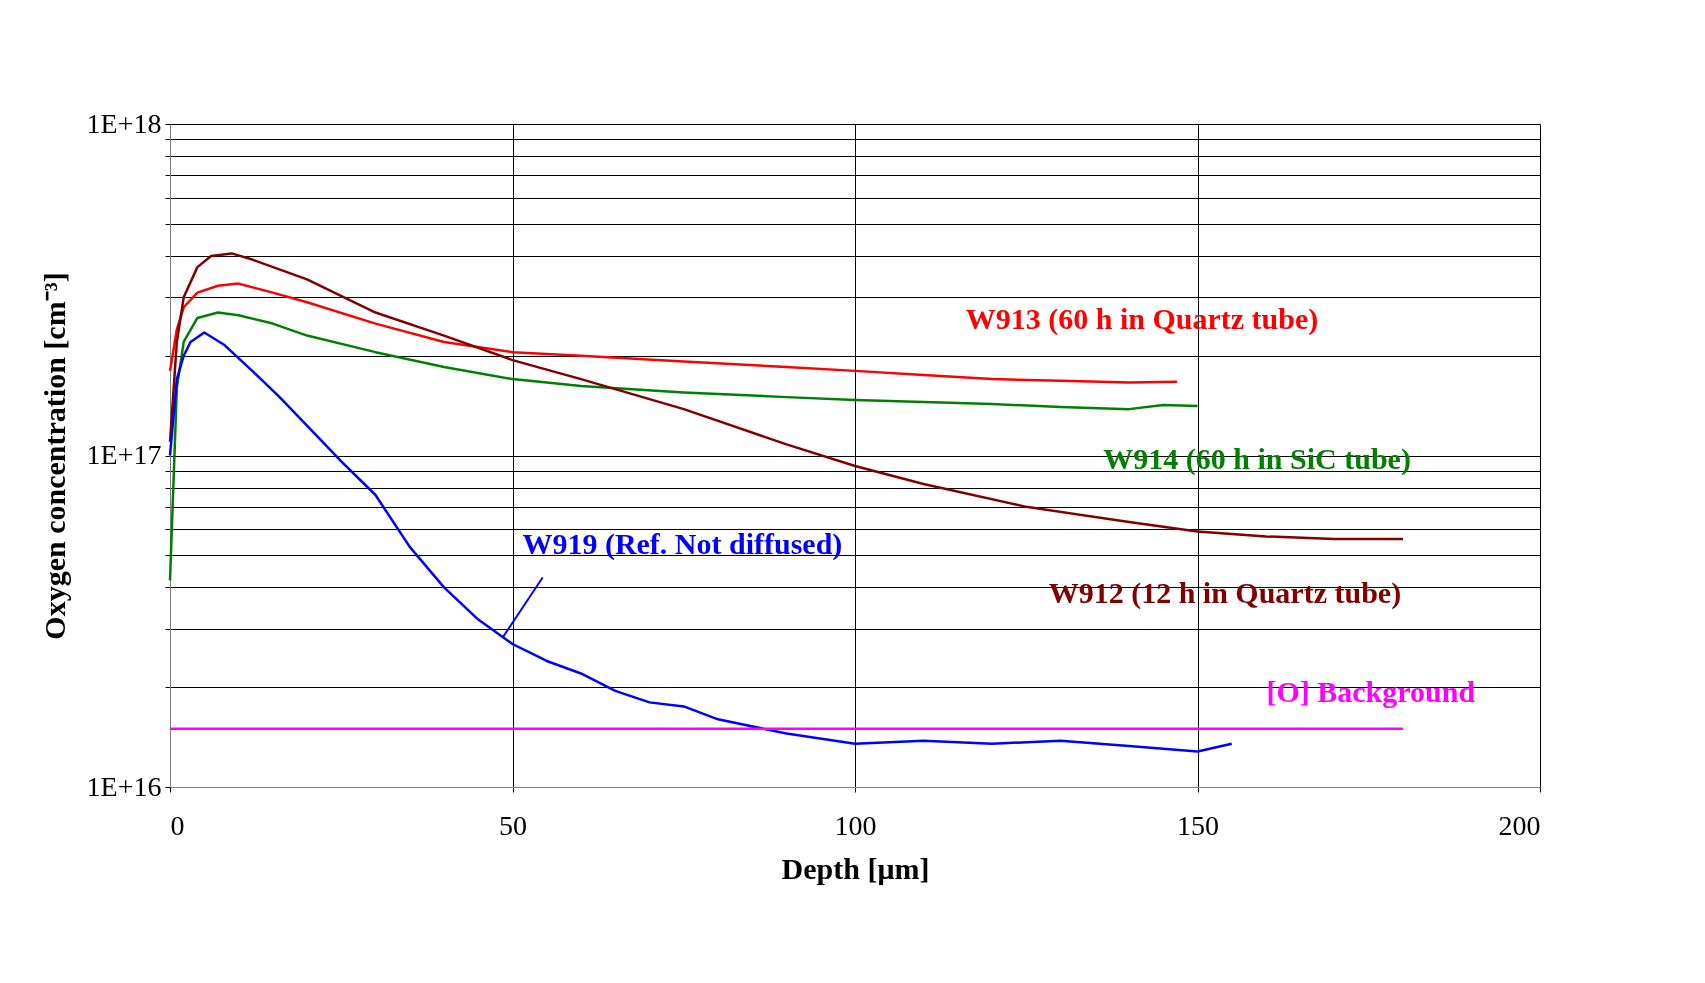 Image resolution: width=1705 pixels, height=983 pixels. What do you see at coordinates (177, 825) in the screenshot?
I see `x-tick-label: 0` at bounding box center [177, 825].